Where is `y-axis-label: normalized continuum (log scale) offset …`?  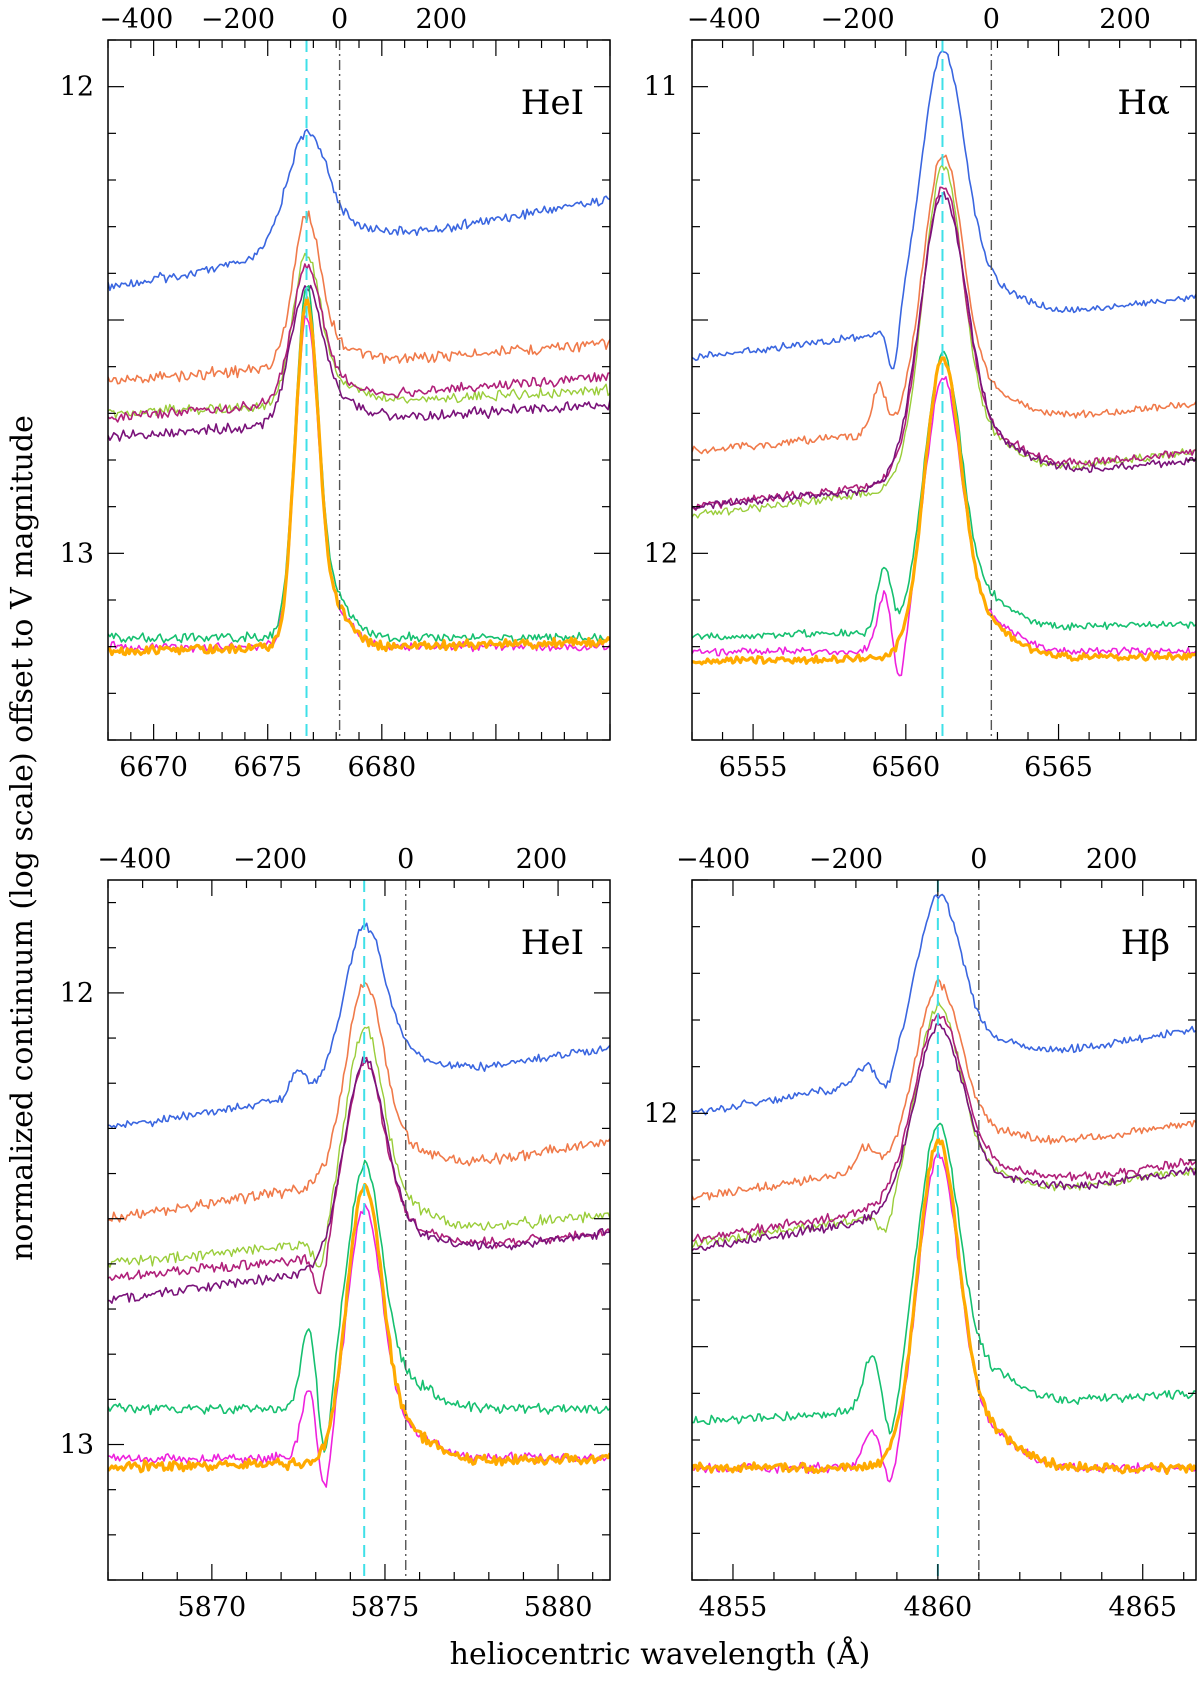 y-axis-label: normalized continuum (log scale) offset … is located at coordinates (22, 838).